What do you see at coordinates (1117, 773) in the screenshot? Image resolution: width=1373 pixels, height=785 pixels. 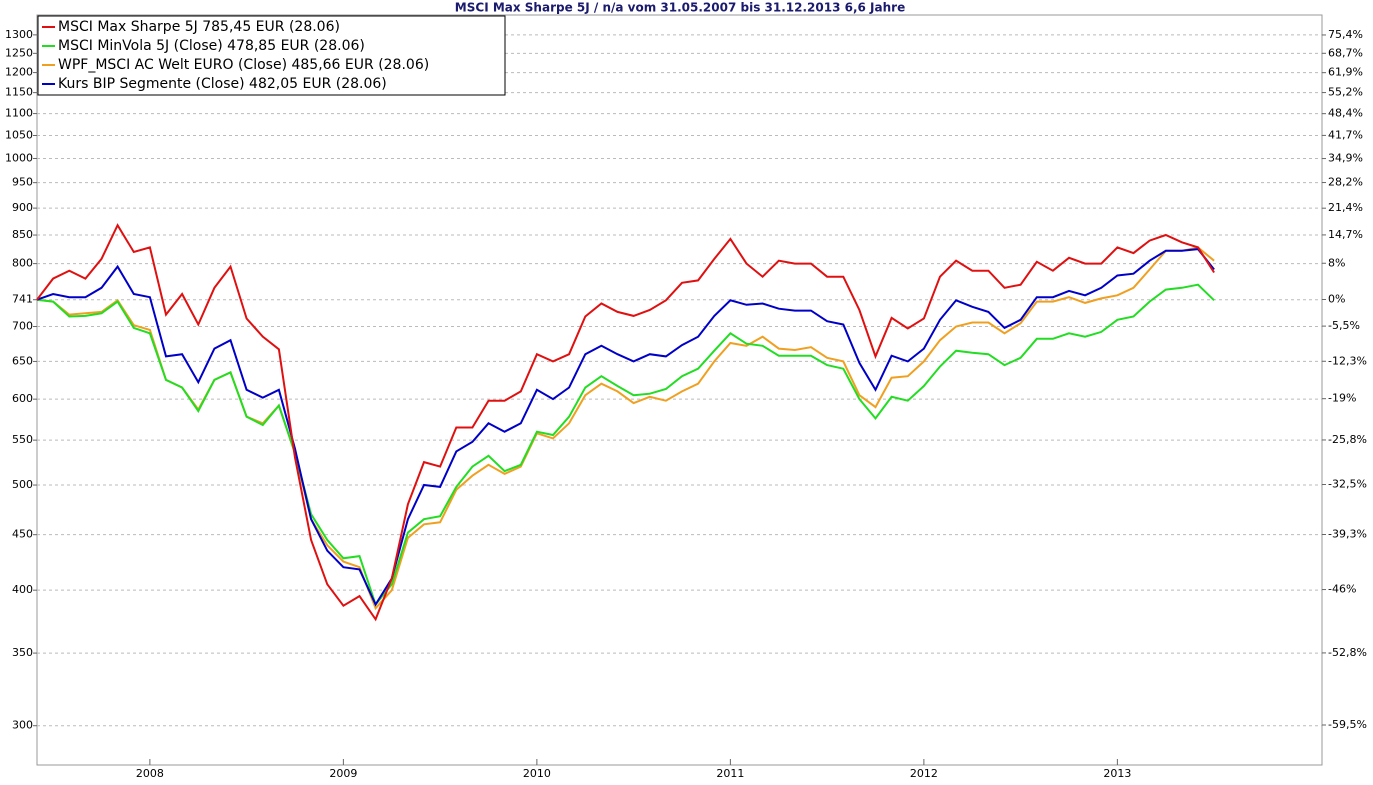 I see `x-tick-label: 2013` at bounding box center [1117, 773].